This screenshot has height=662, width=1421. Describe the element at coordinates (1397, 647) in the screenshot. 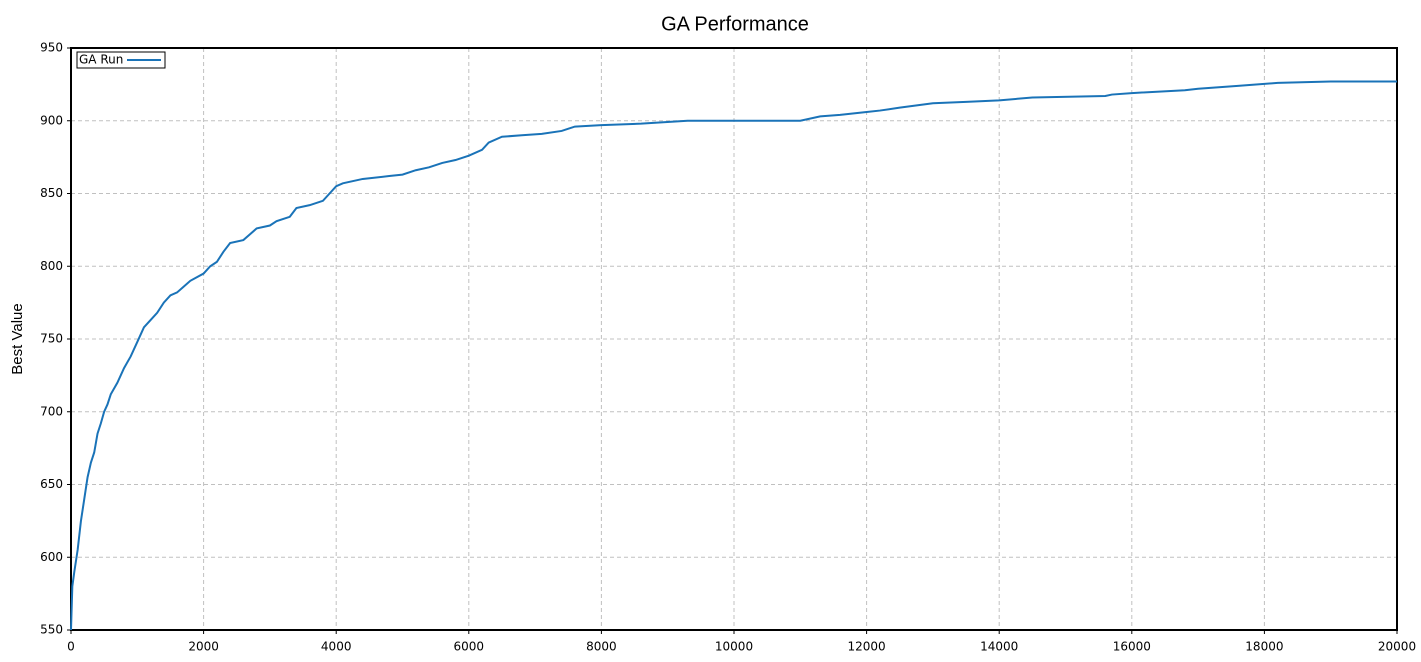

I see `x-tick-label: 20000` at that location.